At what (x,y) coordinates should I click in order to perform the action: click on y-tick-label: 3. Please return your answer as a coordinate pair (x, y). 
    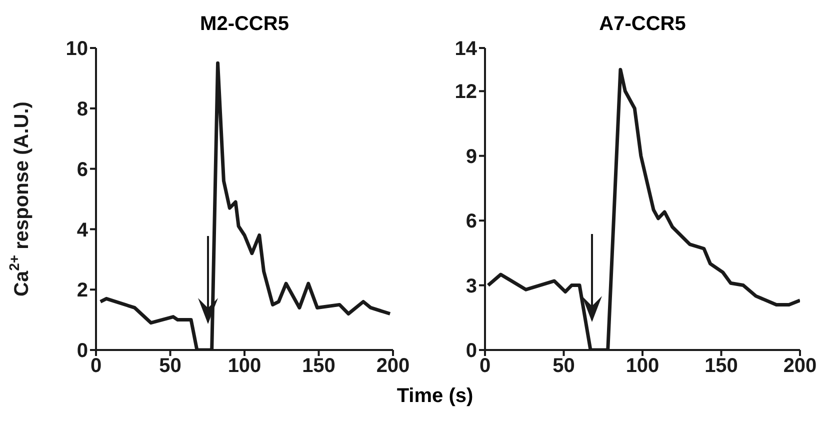
    Looking at the image, I should click on (471, 286).